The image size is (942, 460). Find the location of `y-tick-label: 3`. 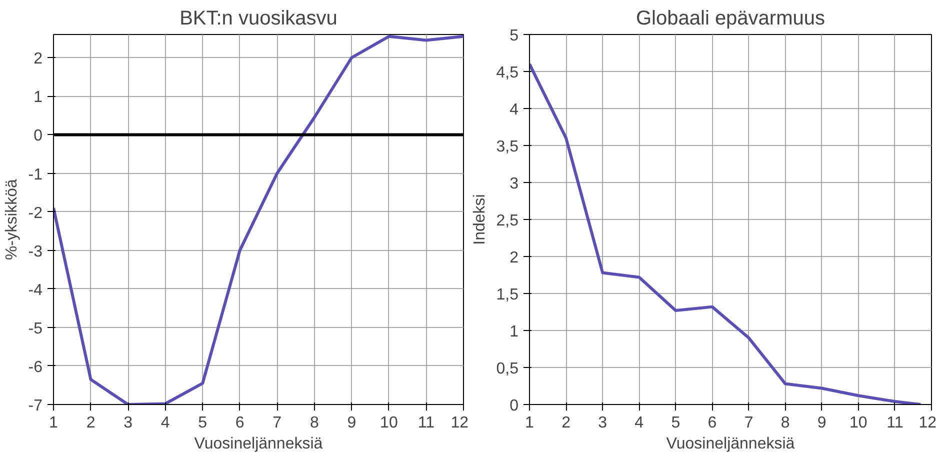

y-tick-label: 3 is located at coordinates (514, 184).